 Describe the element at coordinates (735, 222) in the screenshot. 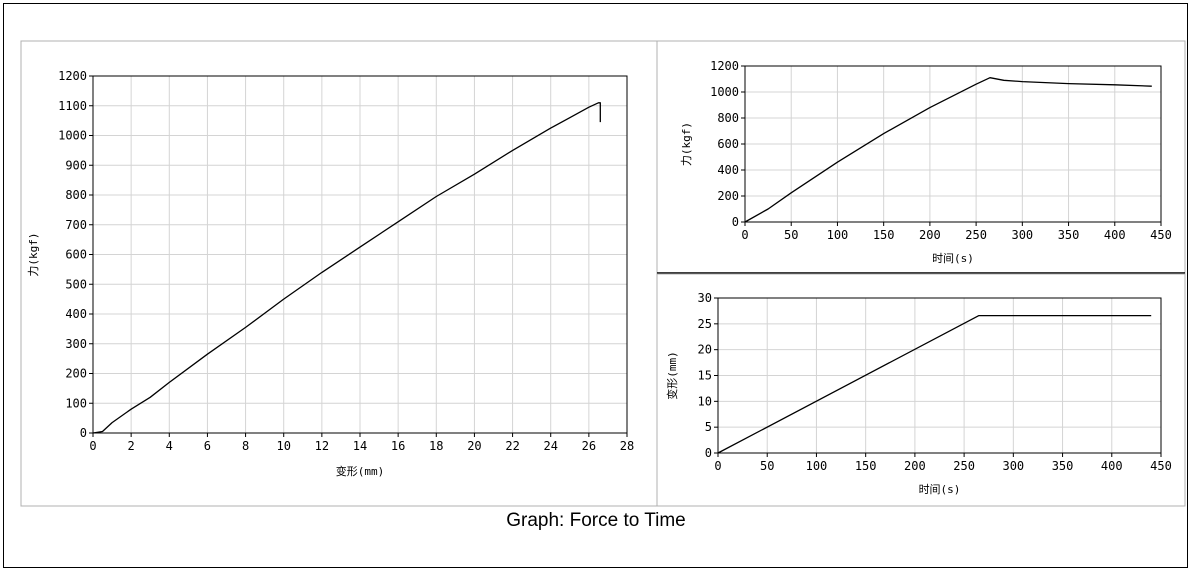

I see `c1-ytick-label: 0` at that location.